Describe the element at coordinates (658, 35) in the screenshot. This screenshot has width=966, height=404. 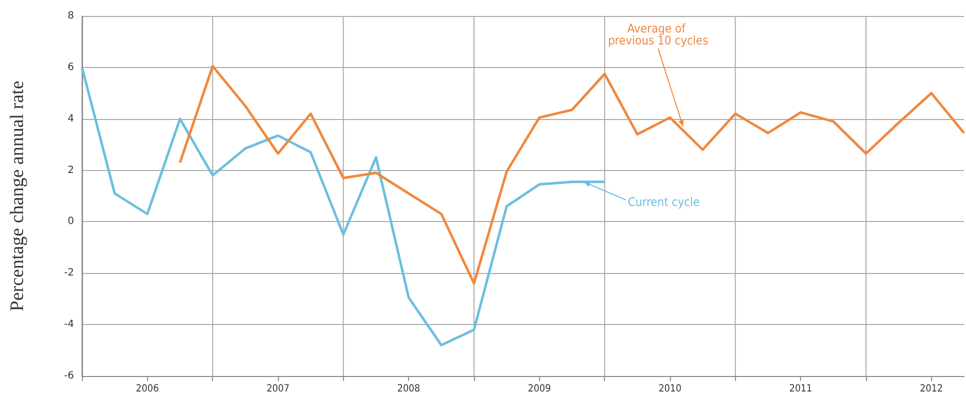
I see `annotation: Average of previous 10 cycles` at that location.